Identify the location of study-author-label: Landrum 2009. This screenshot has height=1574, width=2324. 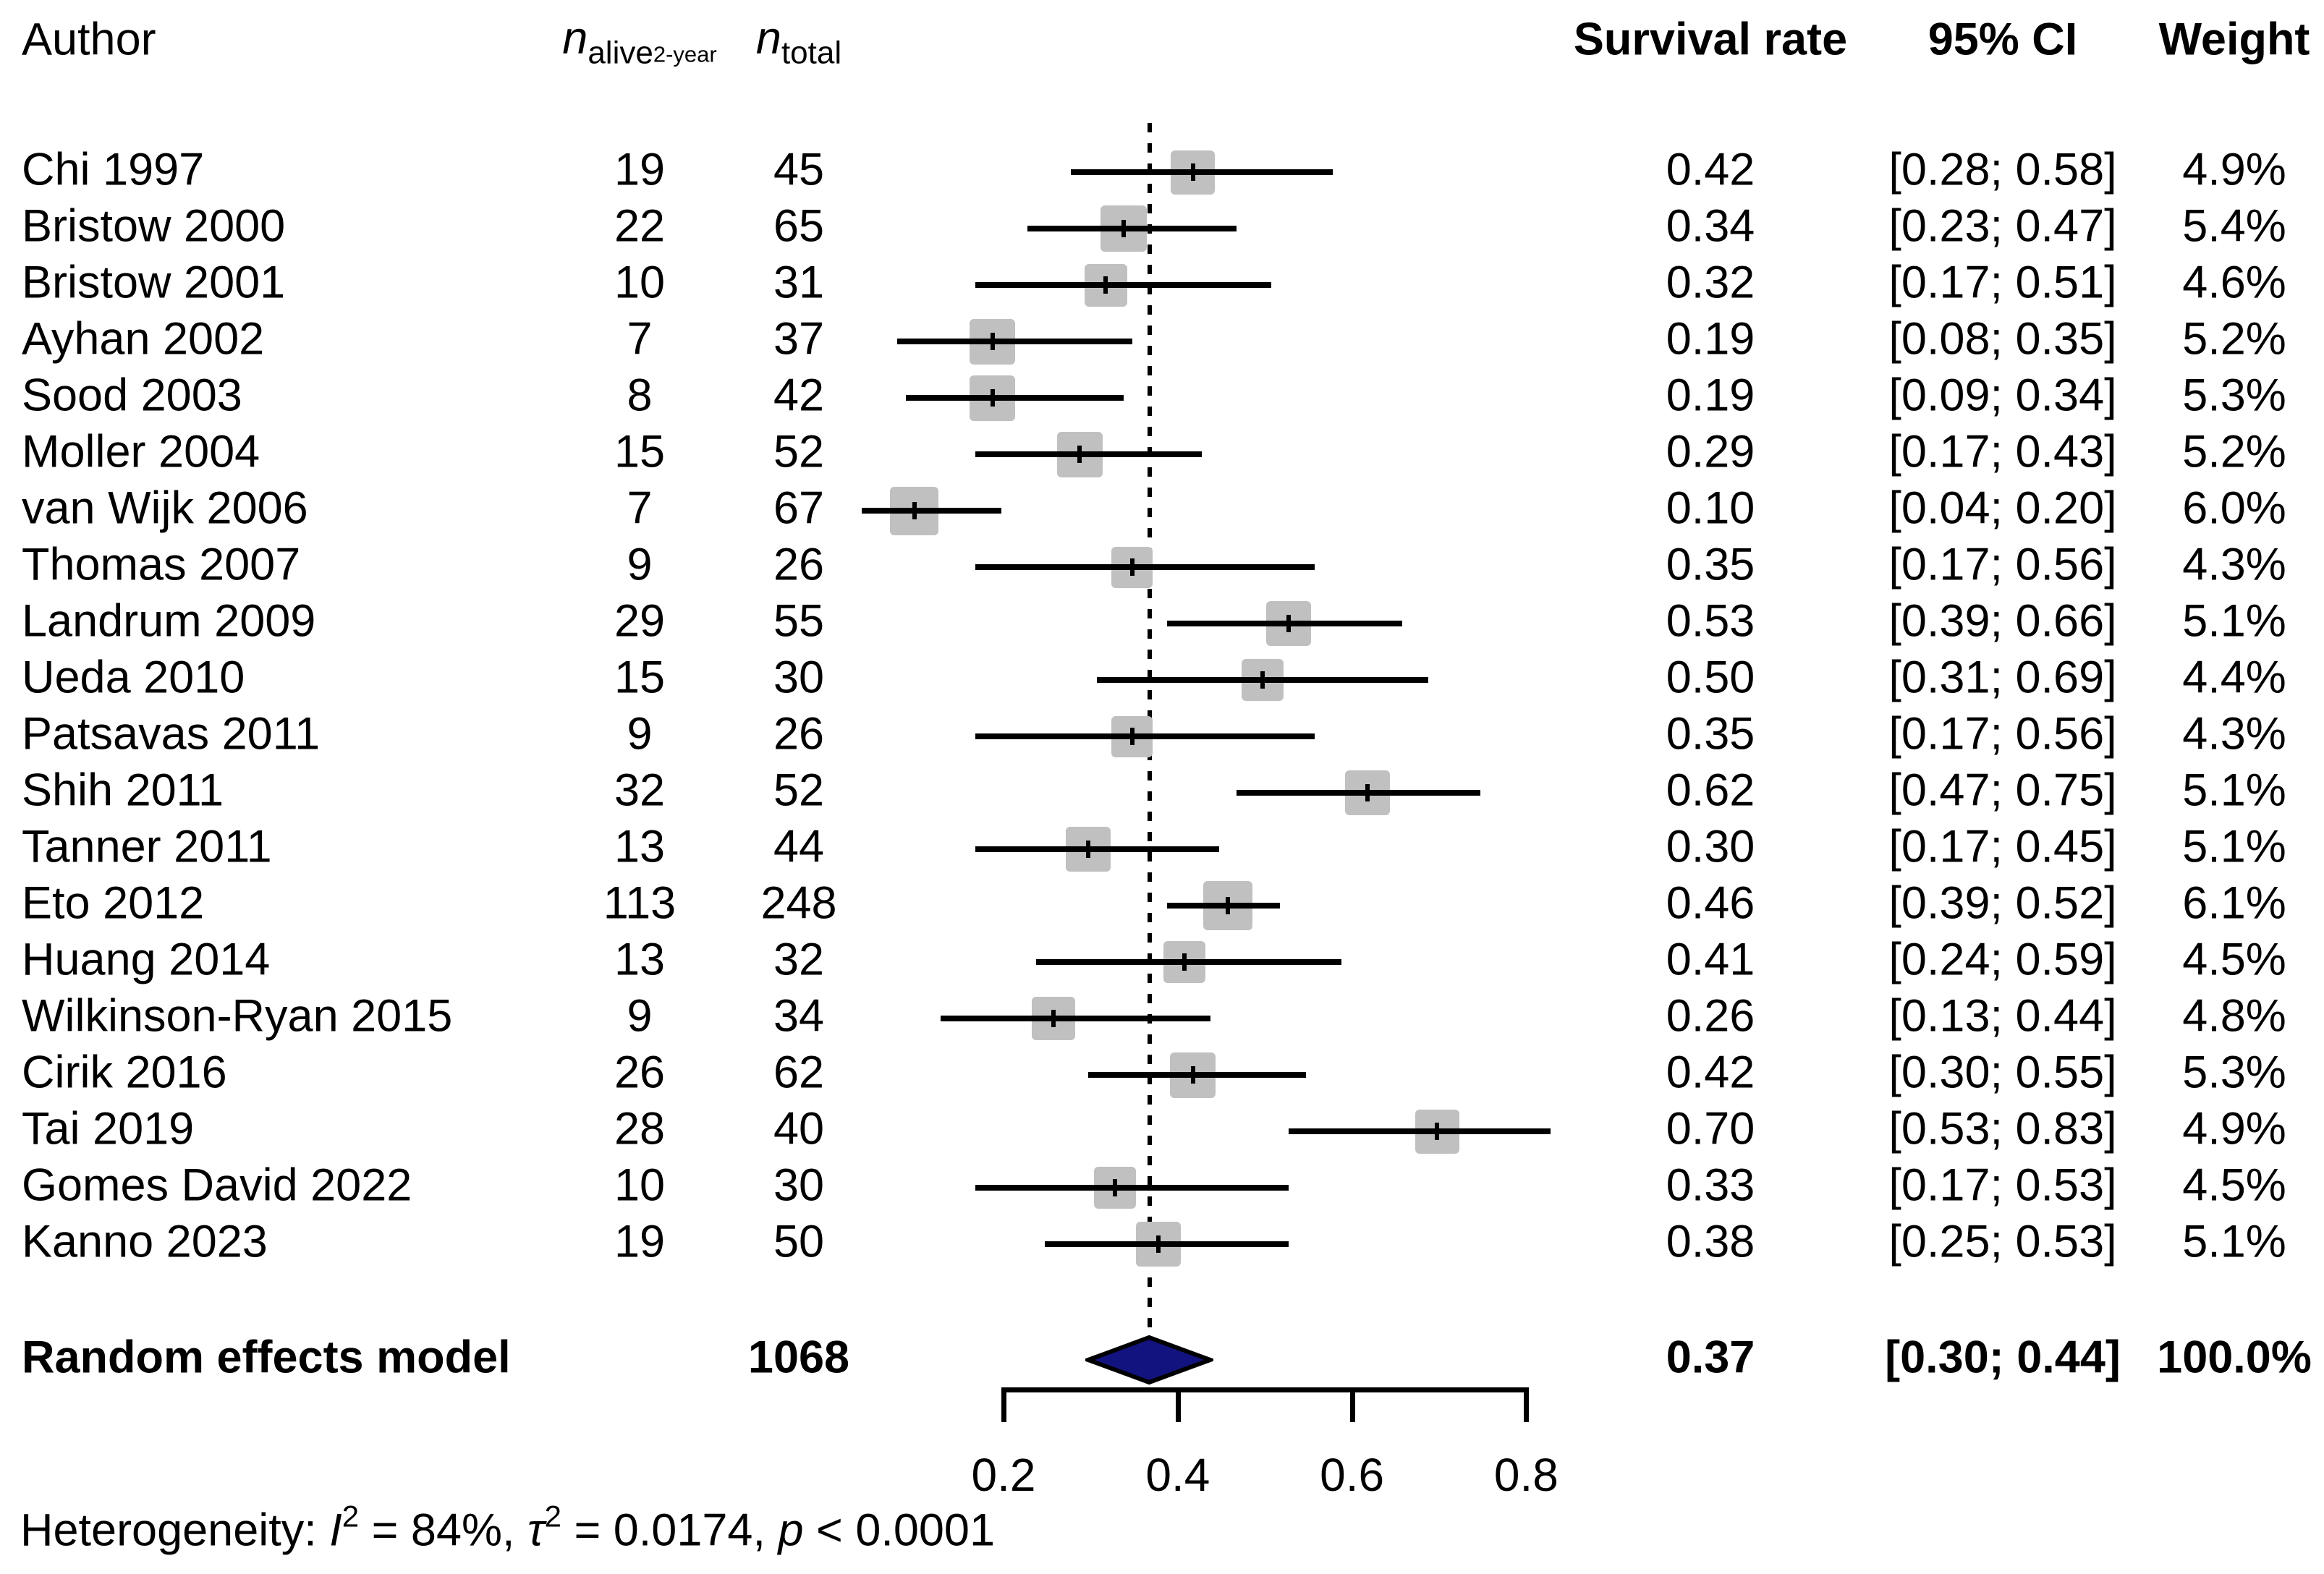
(169, 621).